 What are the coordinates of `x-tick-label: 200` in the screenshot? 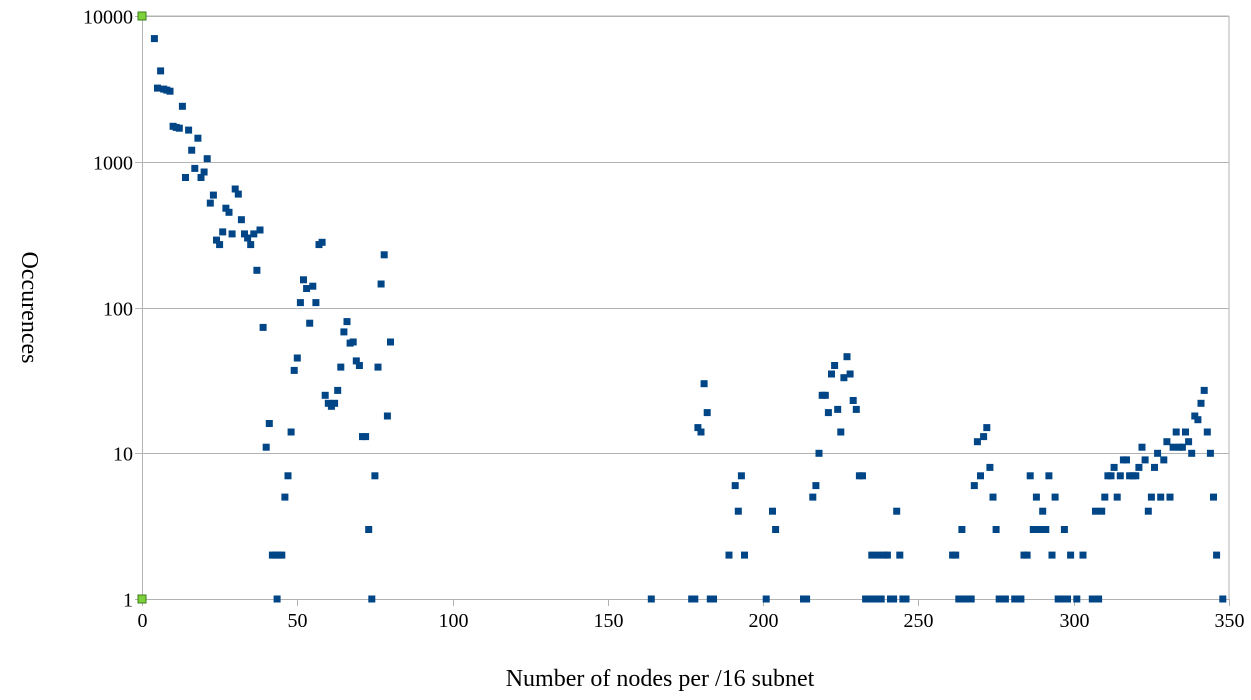 It's located at (764, 621).